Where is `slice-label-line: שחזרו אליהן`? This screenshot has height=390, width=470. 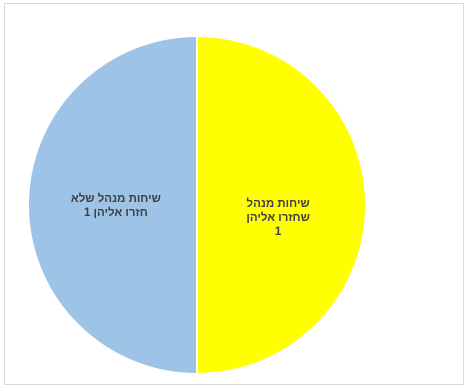 slice-label-line: שחזרו אליהן is located at coordinates (277, 217).